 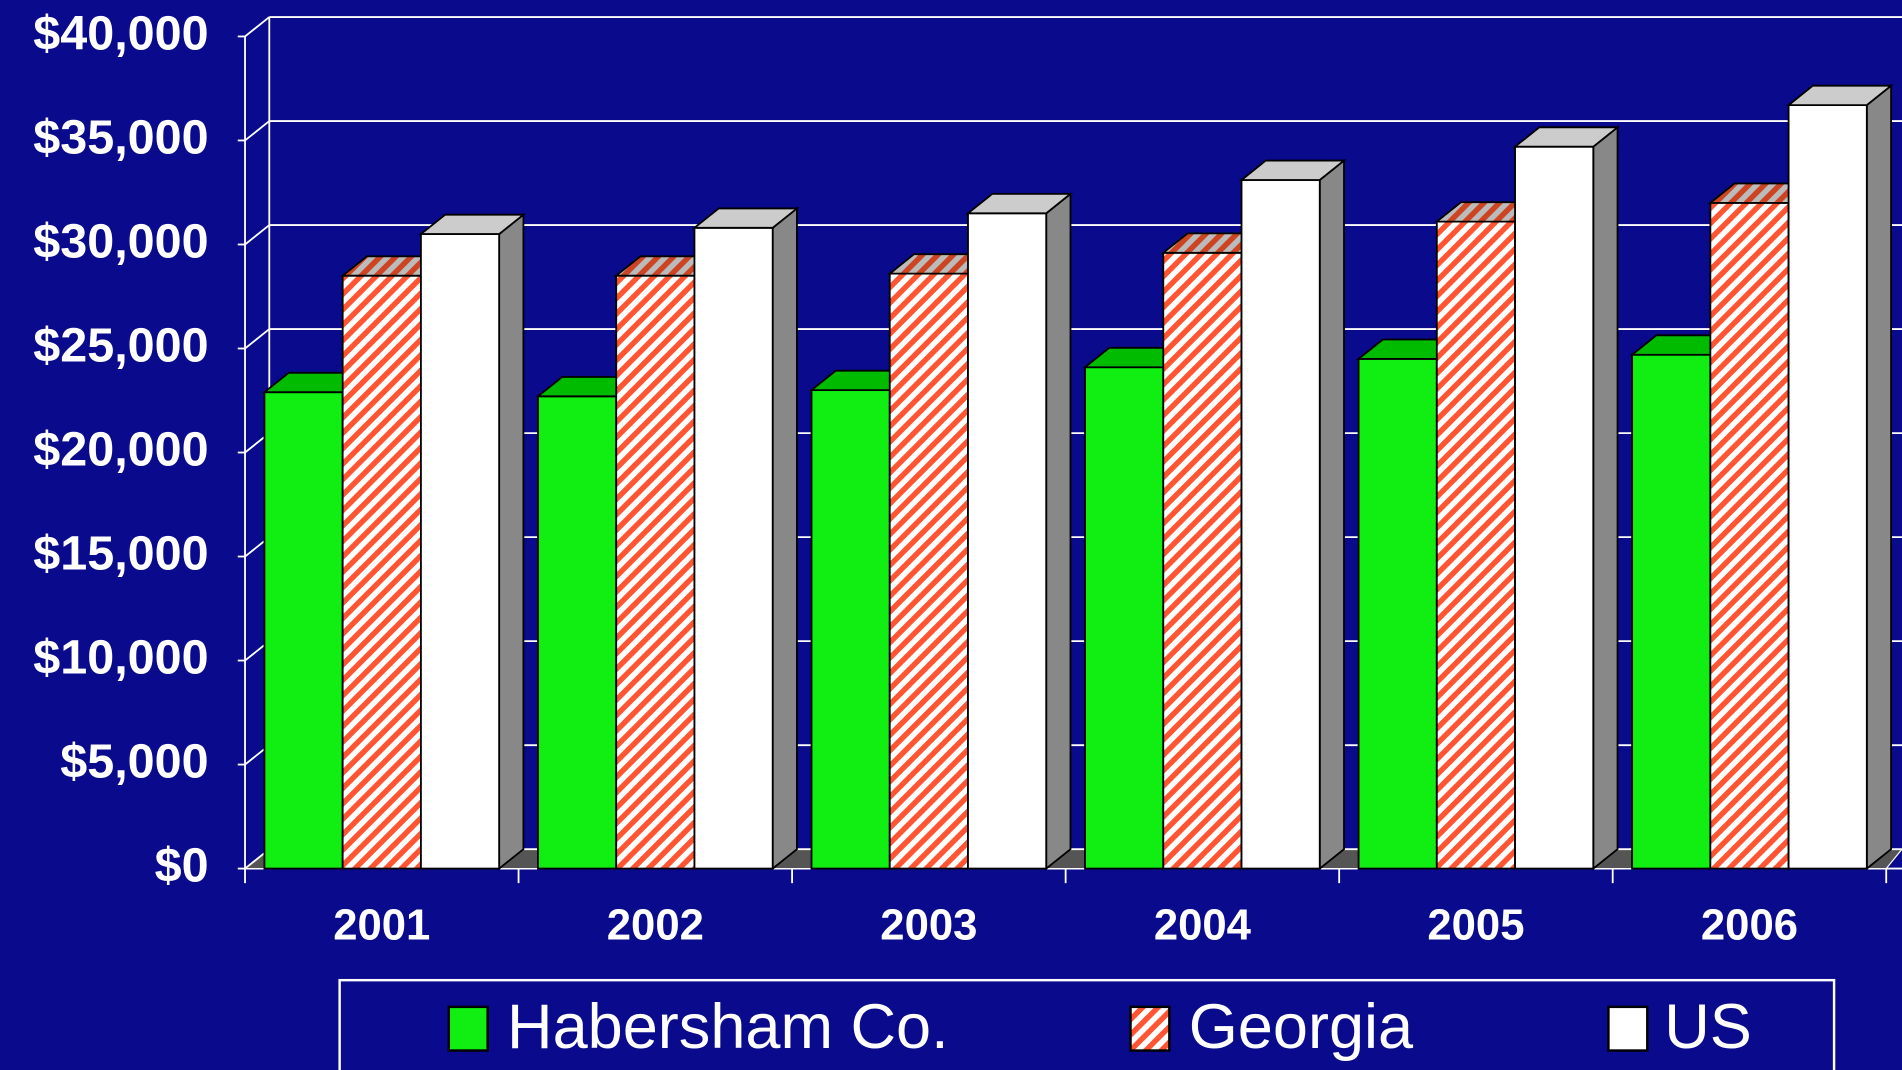 What do you see at coordinates (655, 925) in the screenshot?
I see `x-tick-label: 2002` at bounding box center [655, 925].